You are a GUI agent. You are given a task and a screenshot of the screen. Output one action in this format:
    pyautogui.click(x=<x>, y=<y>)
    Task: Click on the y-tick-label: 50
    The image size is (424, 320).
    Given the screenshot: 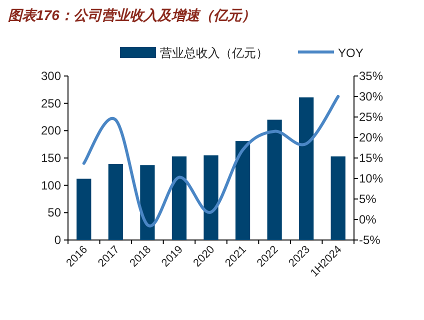 What is the action you would take?
    pyautogui.click(x=55, y=213)
    